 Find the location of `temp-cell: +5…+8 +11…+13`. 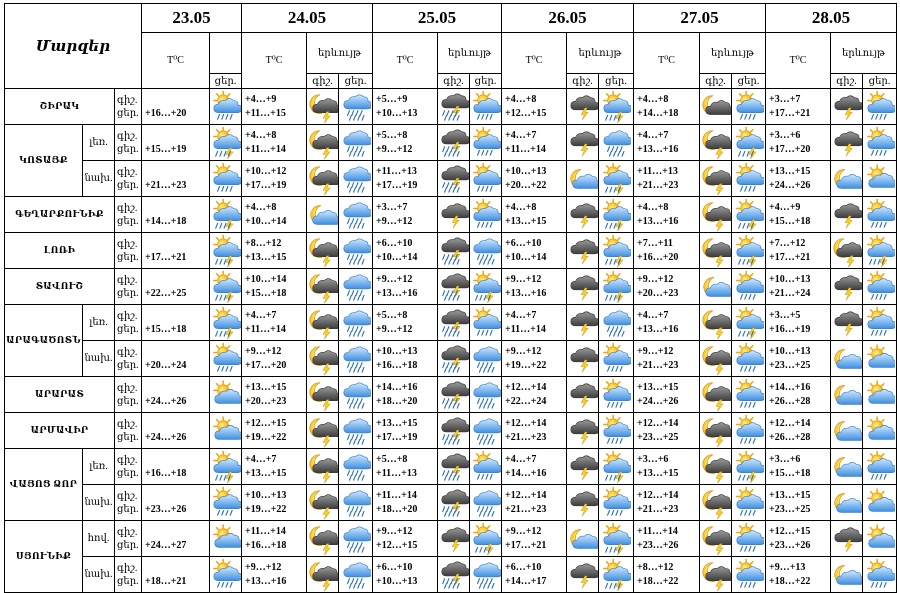

temp-cell: +5…+8 +11…+13 is located at coordinates (405, 466).